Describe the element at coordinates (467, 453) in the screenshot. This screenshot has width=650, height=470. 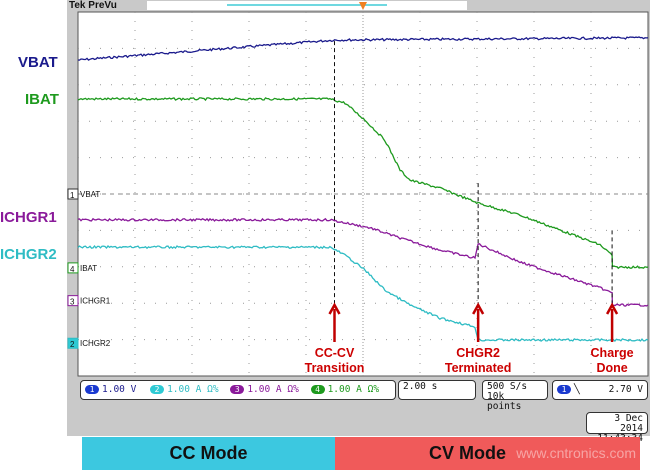
I see `cv-mode-label: CV Mode` at that location.